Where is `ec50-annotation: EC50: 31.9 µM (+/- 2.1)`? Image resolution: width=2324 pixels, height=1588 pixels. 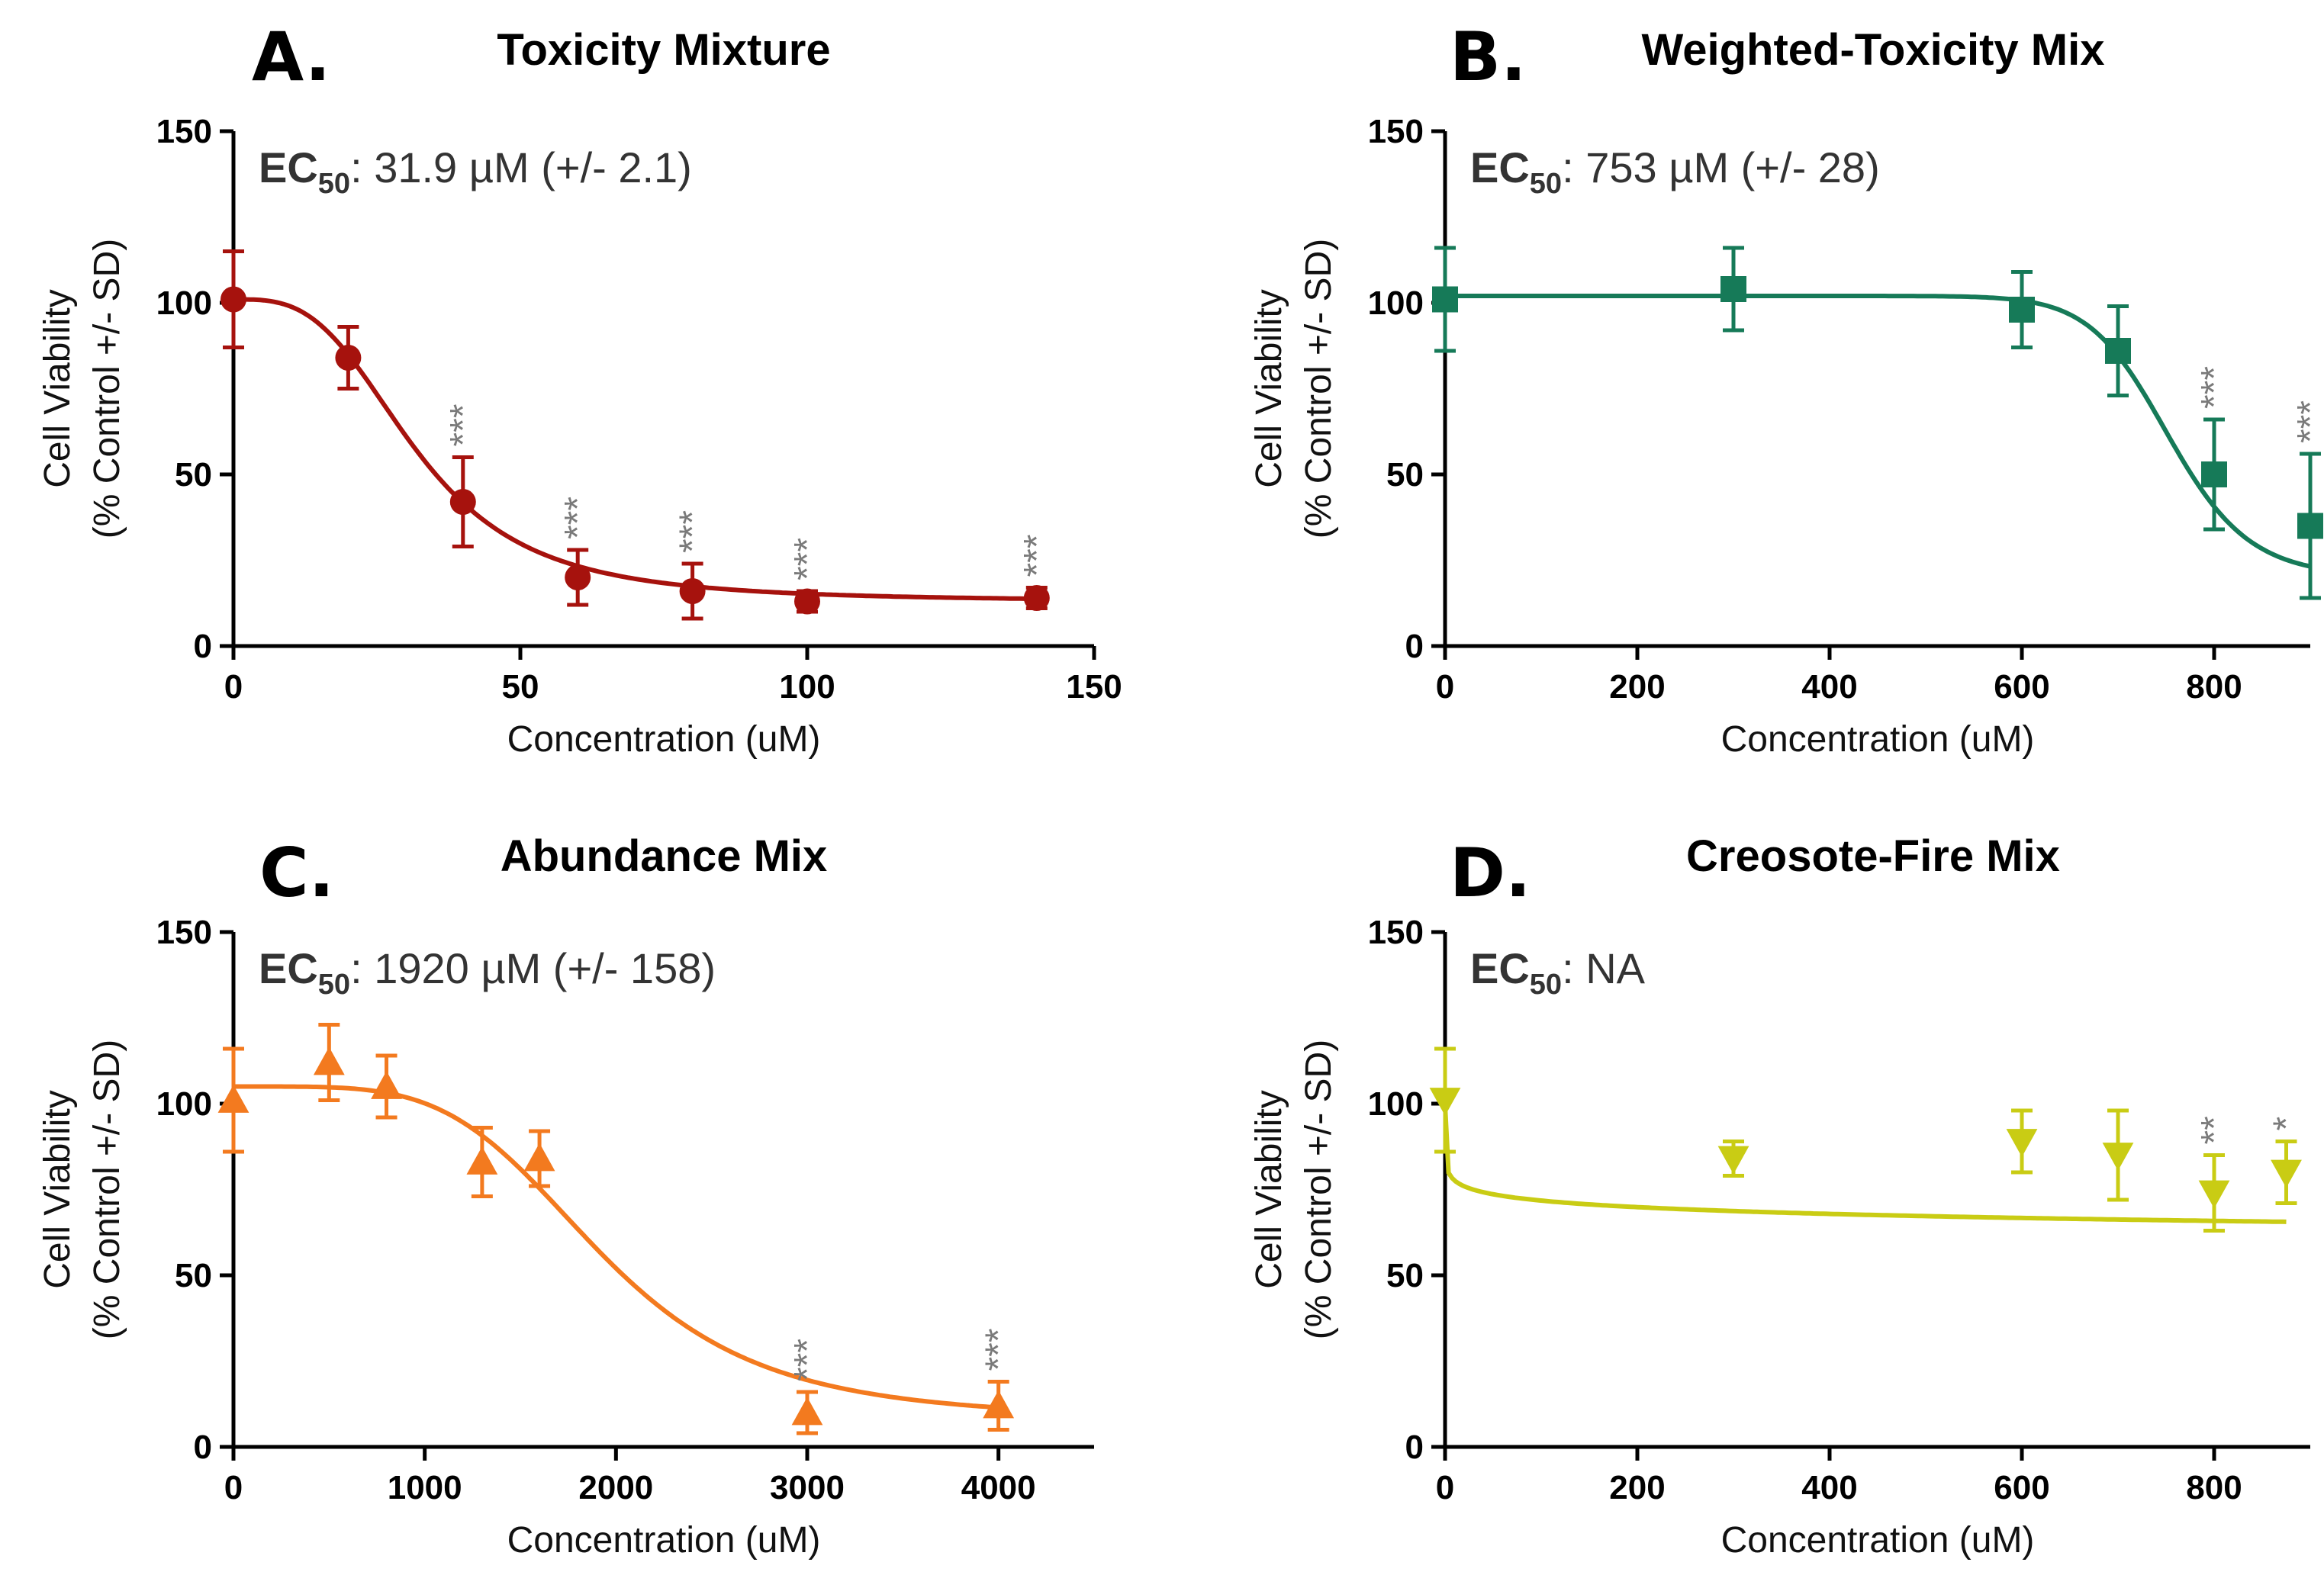
ec50-annotation: EC50: 31.9 µM (+/- 2.1) is located at coordinates (475, 172).